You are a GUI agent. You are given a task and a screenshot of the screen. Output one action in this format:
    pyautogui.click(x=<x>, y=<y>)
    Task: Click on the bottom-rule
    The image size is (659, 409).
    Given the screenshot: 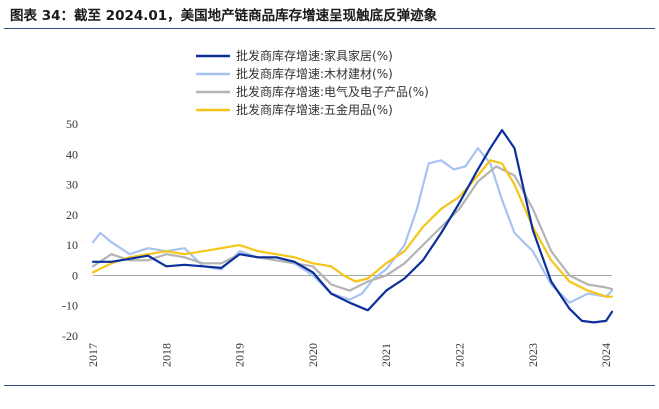 What is the action you would take?
    pyautogui.click(x=329, y=385)
    